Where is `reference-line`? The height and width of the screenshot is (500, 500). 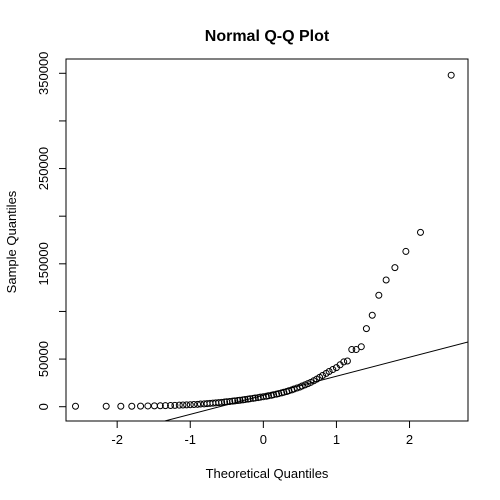 reference-line is located at coordinates (315, 381).